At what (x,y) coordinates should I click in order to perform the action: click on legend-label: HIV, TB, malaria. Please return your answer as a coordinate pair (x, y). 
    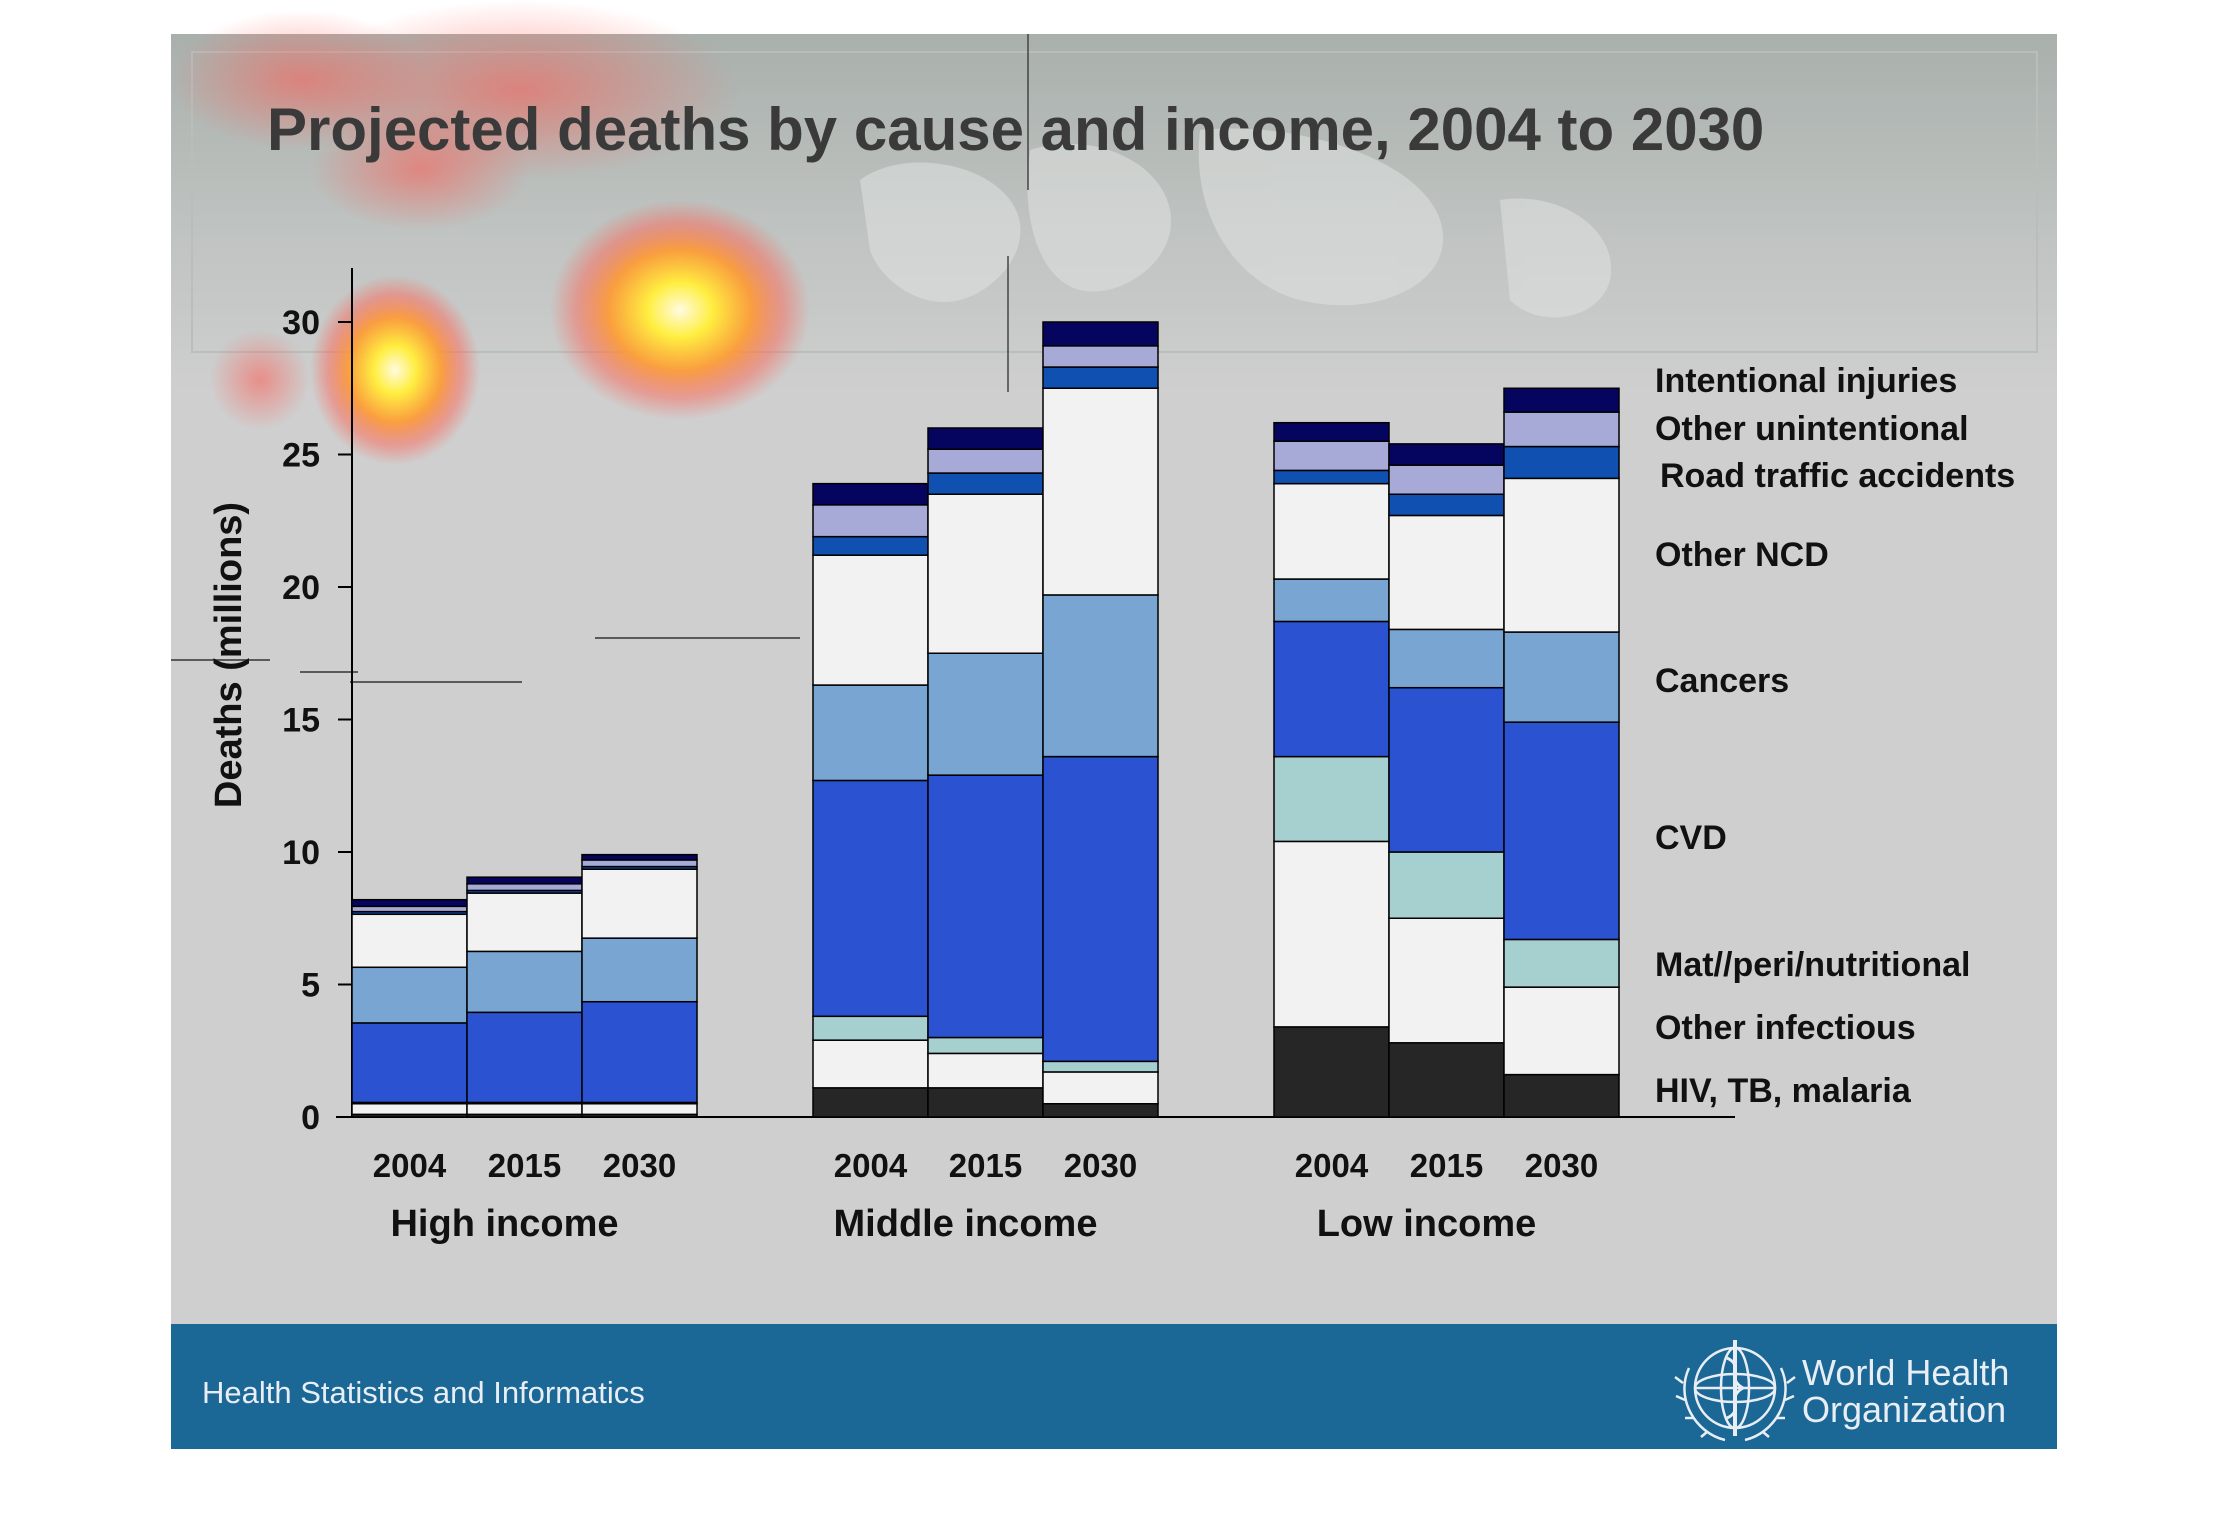
    Looking at the image, I should click on (1783, 1091).